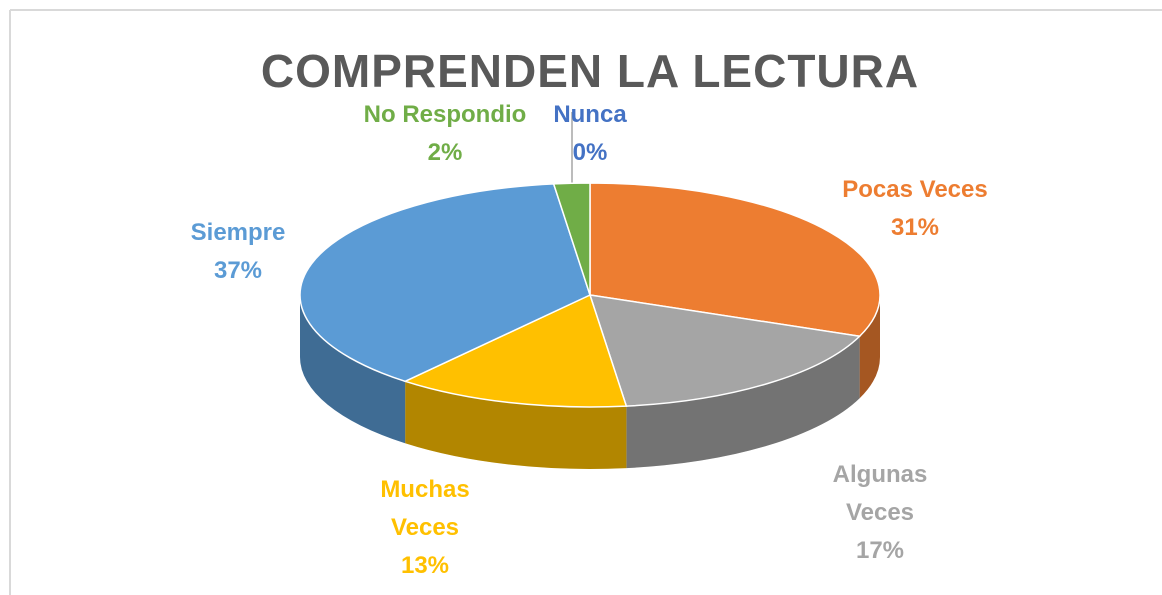 The height and width of the screenshot is (595, 1162). I want to click on data-label: Muchas Veces 13%, so click(425, 528).